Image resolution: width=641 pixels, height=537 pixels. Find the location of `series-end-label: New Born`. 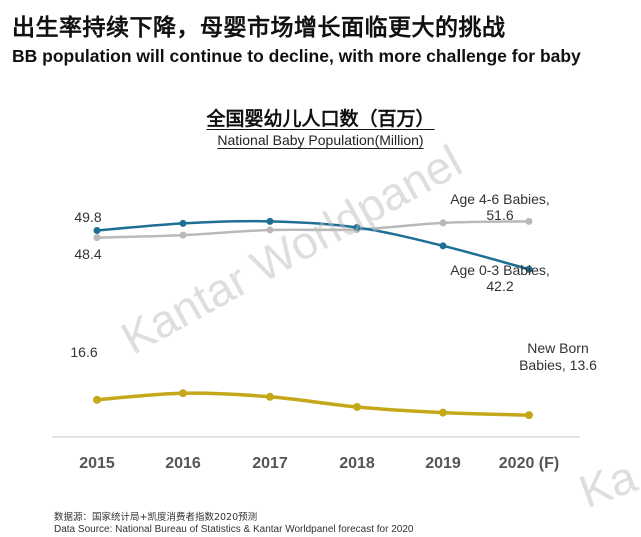

series-end-label: New Born is located at coordinates (557, 348).